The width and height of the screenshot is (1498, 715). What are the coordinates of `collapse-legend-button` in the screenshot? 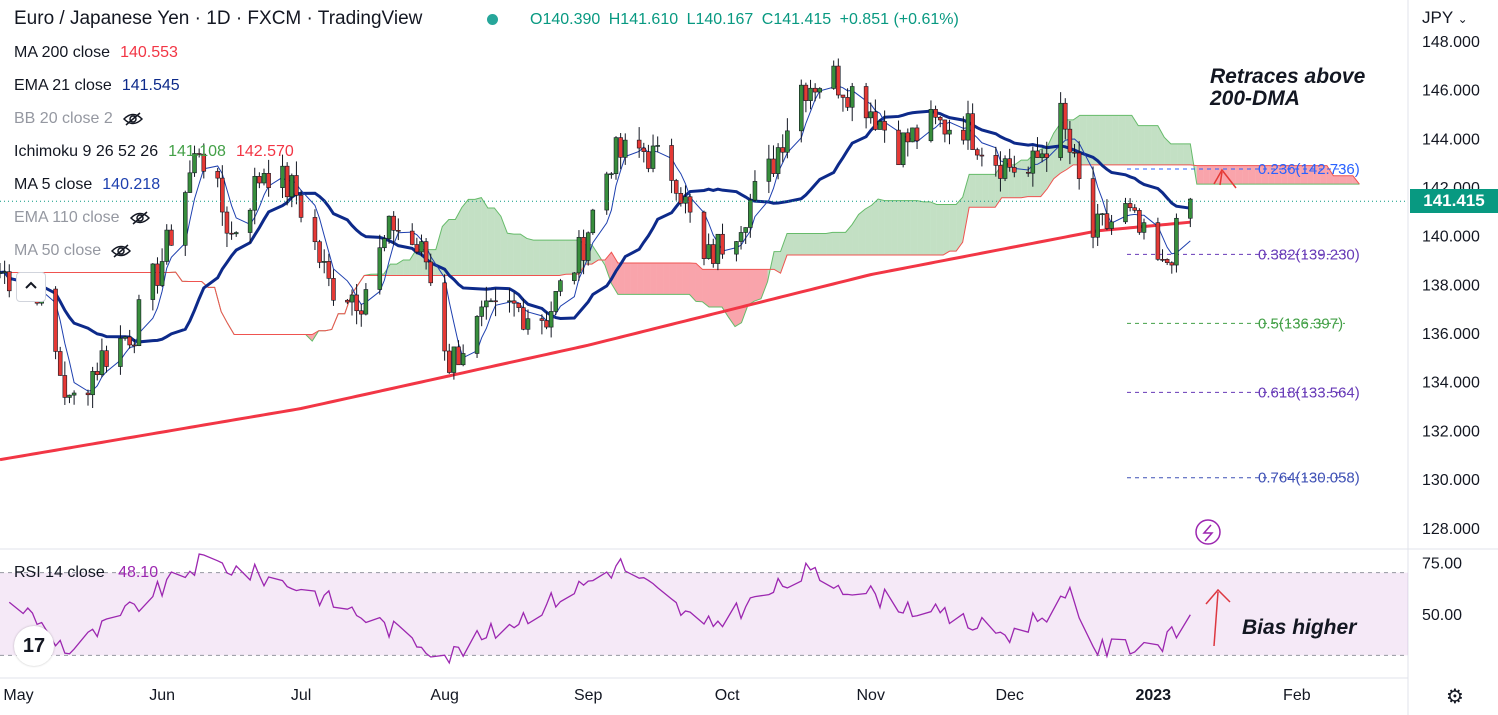 It's located at (31, 287).